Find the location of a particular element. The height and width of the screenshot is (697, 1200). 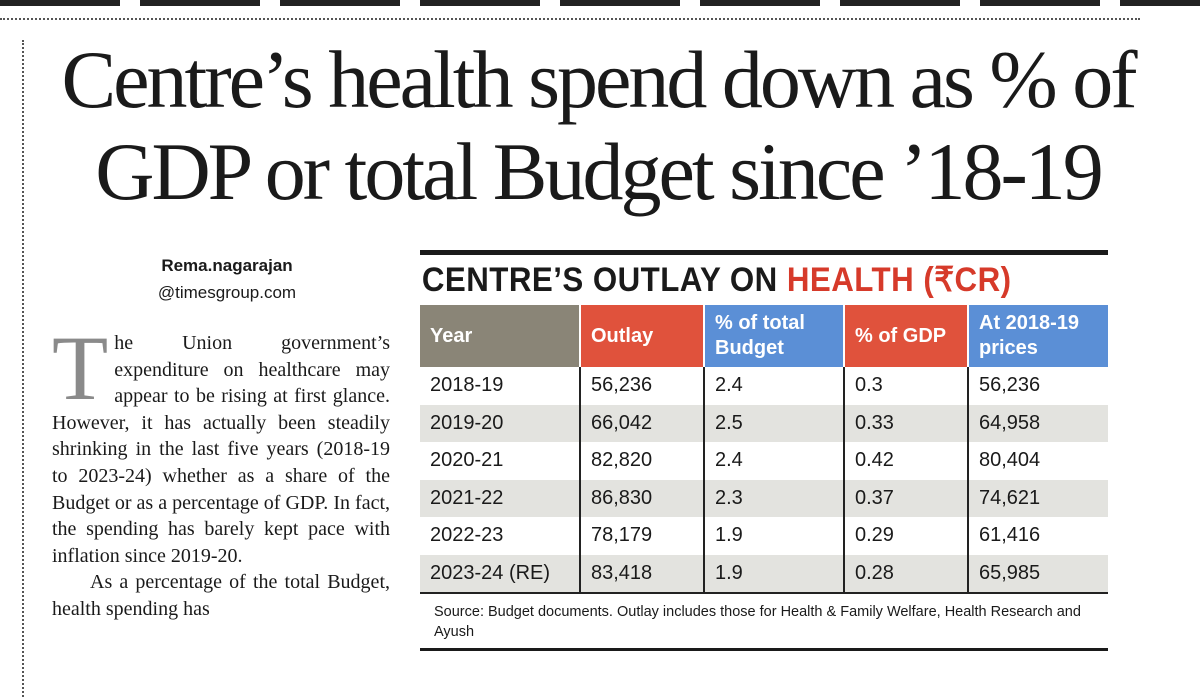

cell-pct-gdp: 0.29 is located at coordinates (906, 536).